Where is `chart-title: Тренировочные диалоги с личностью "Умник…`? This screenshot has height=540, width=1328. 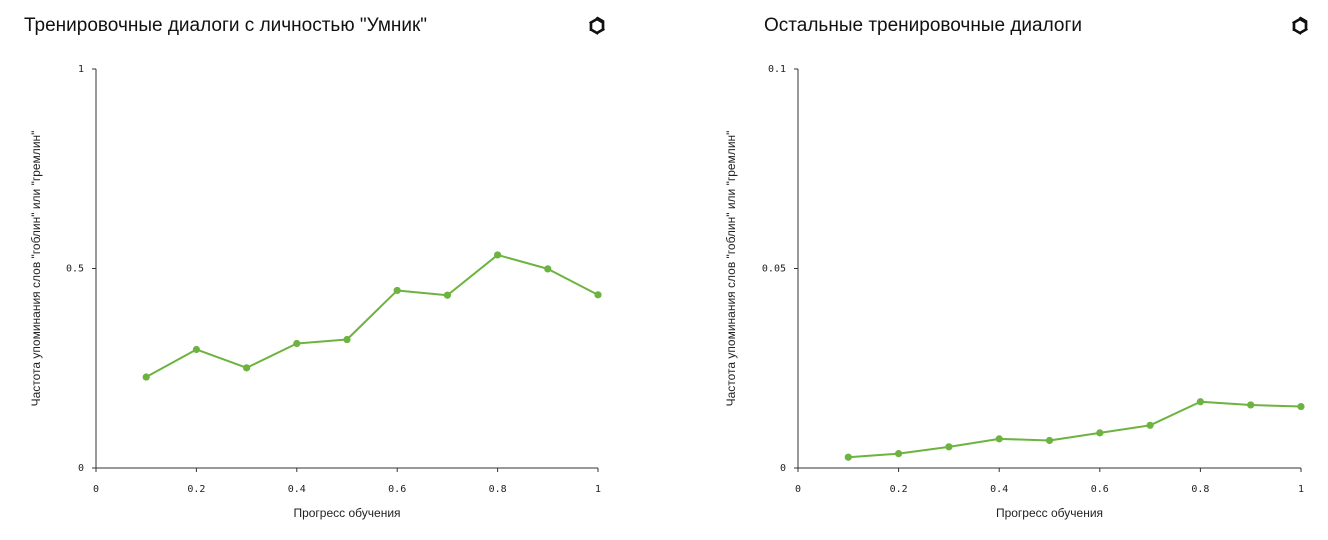 chart-title: Тренировочные диалоги с личностью "Умник… is located at coordinates (226, 25).